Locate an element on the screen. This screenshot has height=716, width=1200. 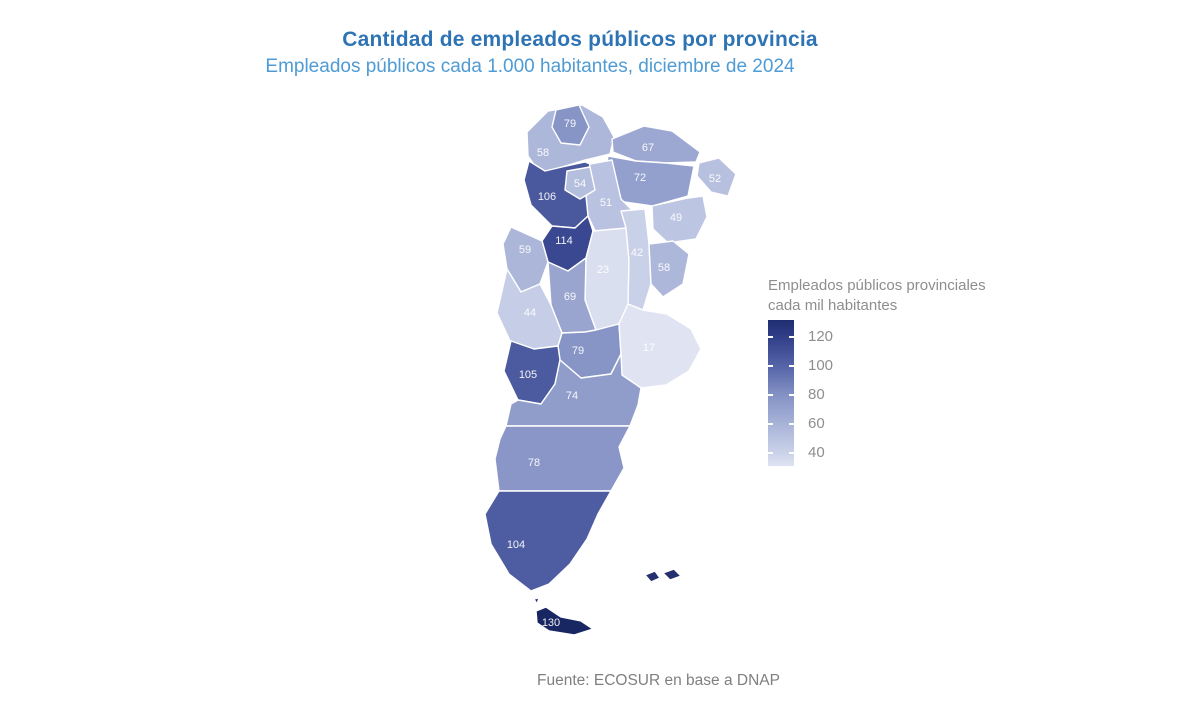
province-chubut is located at coordinates (562, 458).